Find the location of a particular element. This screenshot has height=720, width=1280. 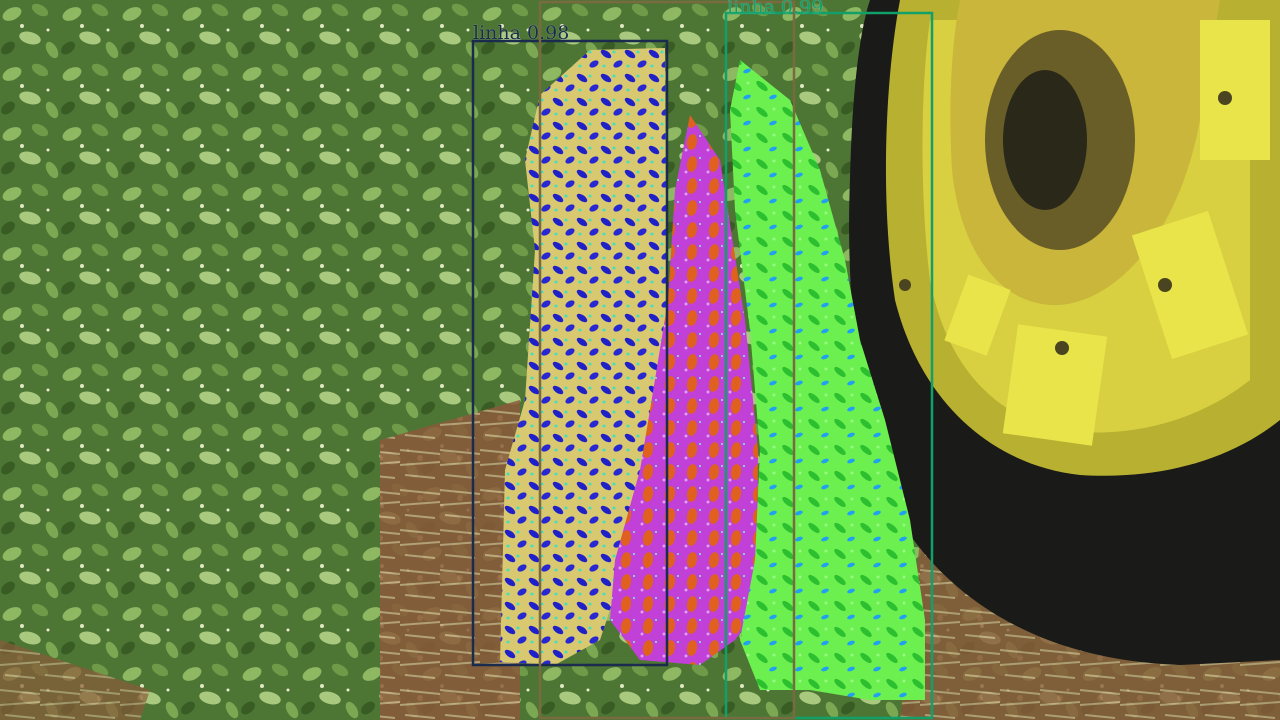

detection-label: linha 0.99 is located at coordinates (775, 9).